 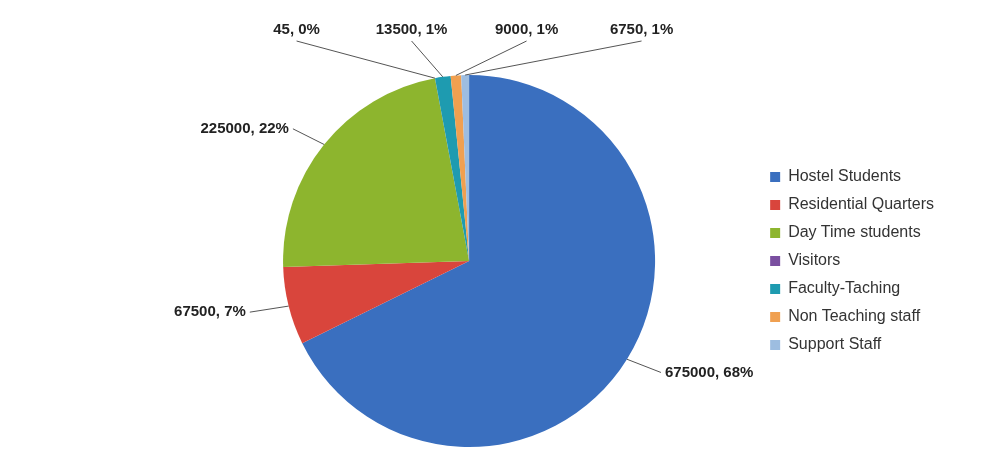 I want to click on data-label: 9000, 1%, so click(x=526, y=28).